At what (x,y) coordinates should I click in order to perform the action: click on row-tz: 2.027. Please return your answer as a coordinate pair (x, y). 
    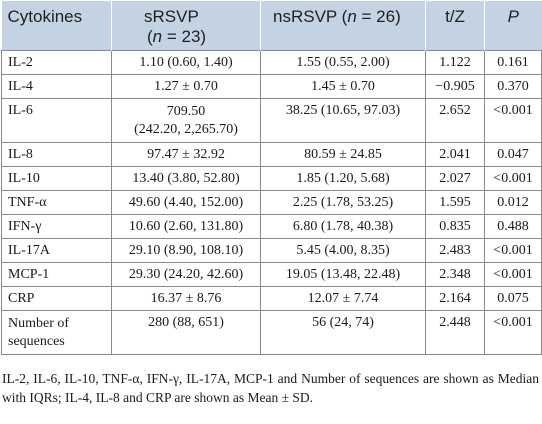
    Looking at the image, I should click on (455, 178).